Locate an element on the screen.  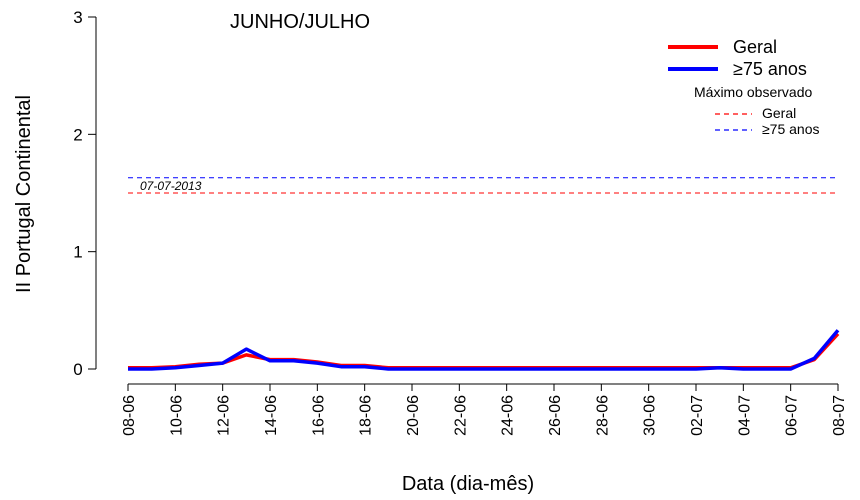
series-lines is located at coordinates (484, 350).